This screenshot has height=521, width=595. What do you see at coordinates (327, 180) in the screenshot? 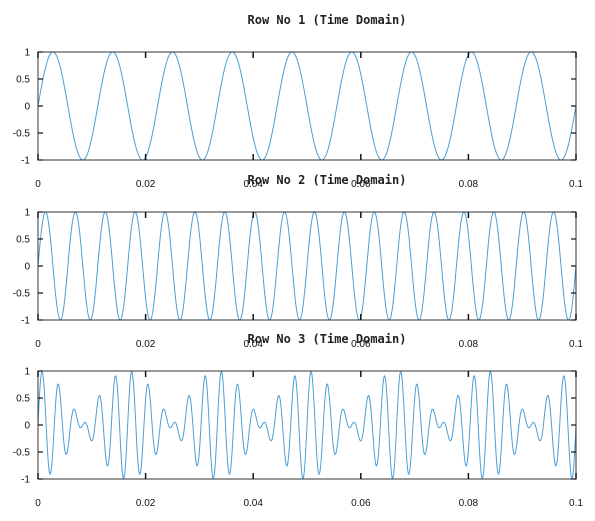
I see `subplot-title: Row No 2 (Time Domain)` at bounding box center [327, 180].